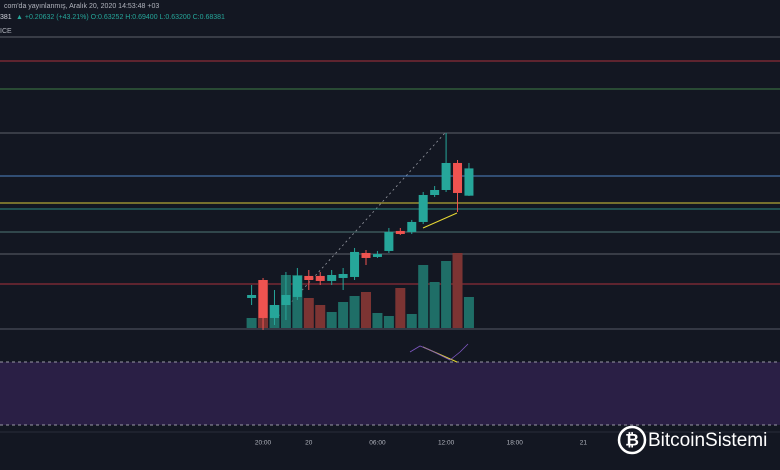  I want to click on x-tick-label: 20, so click(309, 443).